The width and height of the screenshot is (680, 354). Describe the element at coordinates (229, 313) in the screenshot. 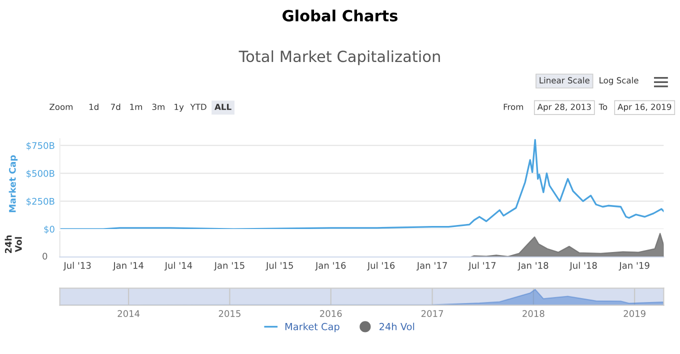

I see `x-tick-label: 2015` at that location.